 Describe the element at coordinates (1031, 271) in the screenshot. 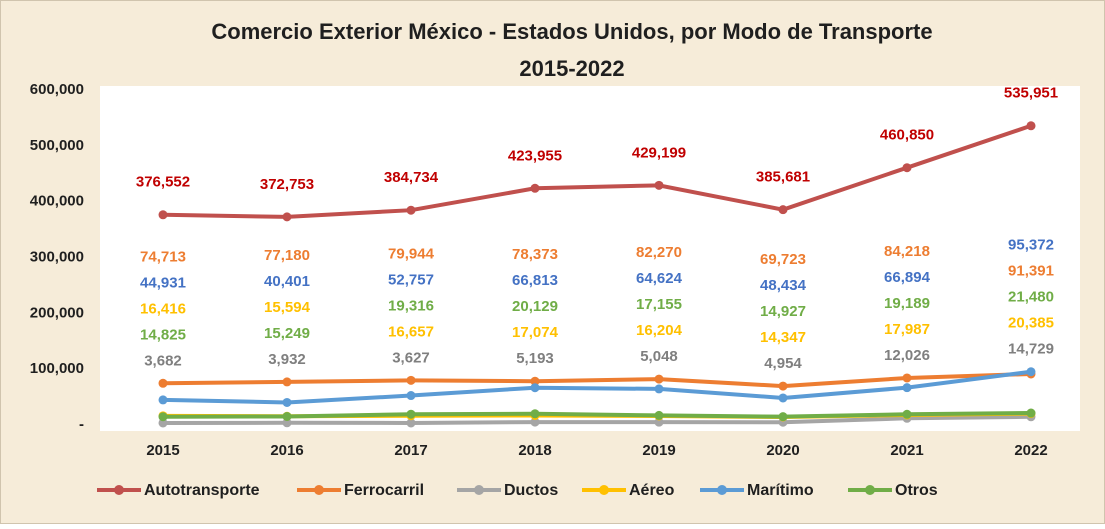

I see `data-label: 91,391` at that location.